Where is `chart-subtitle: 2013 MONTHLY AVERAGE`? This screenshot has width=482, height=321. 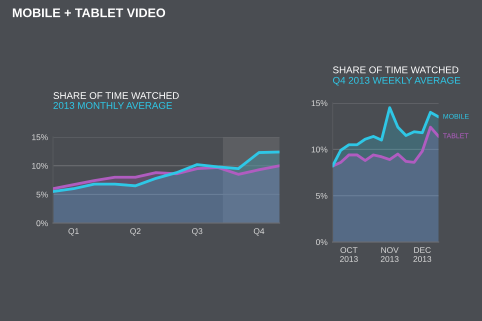
chart-subtitle: 2013 MONTHLY AVERAGE is located at coordinates (113, 105).